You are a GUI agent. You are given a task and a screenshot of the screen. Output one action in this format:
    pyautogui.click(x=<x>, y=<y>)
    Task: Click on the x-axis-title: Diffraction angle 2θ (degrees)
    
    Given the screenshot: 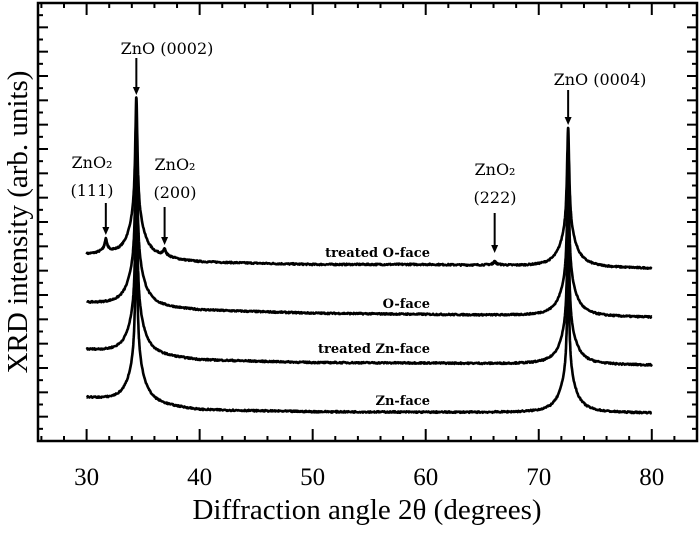 What is the action you would take?
    pyautogui.click(x=366, y=510)
    